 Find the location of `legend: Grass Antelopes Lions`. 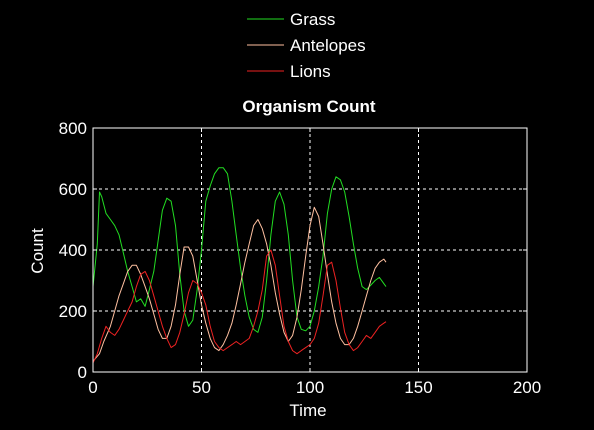

legend: Grass Antelopes Lions is located at coordinates (306, 45).